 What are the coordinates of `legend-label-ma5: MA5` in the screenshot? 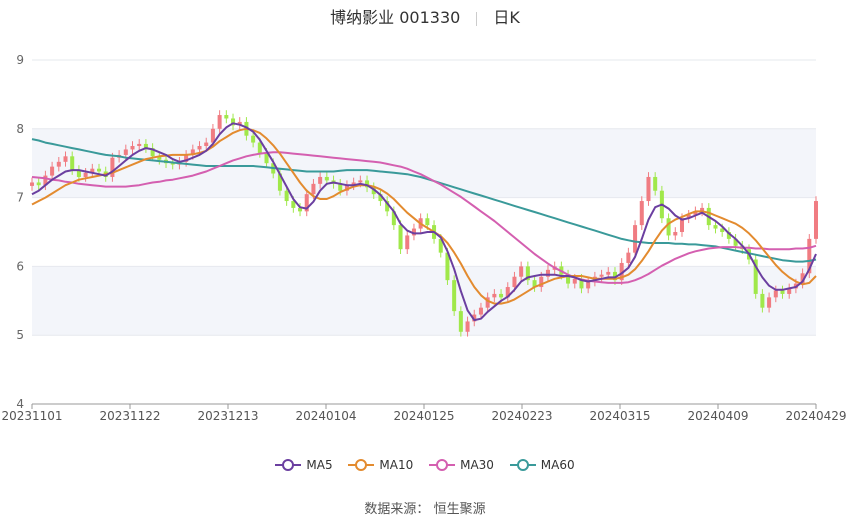 It's located at (319, 465).